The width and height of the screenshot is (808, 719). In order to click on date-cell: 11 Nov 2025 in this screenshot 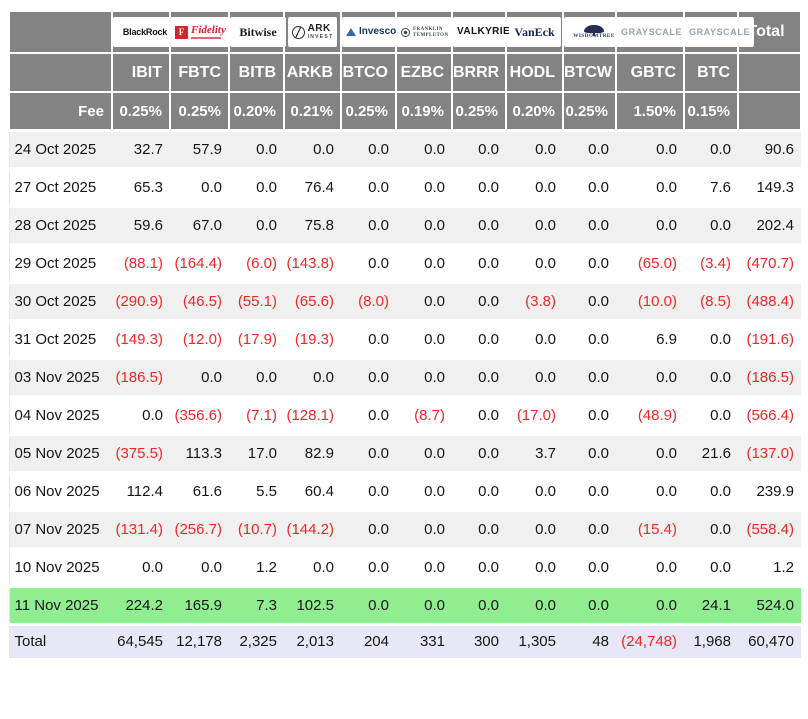, I will do `click(56, 605)`.